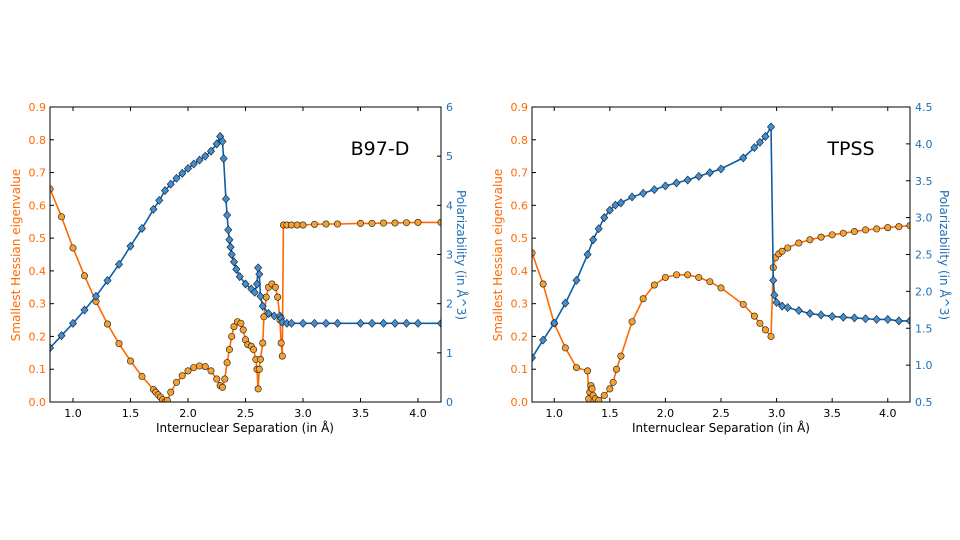  What do you see at coordinates (924, 144) in the screenshot?
I see `y2-tick-label: 4.0` at bounding box center [924, 144].